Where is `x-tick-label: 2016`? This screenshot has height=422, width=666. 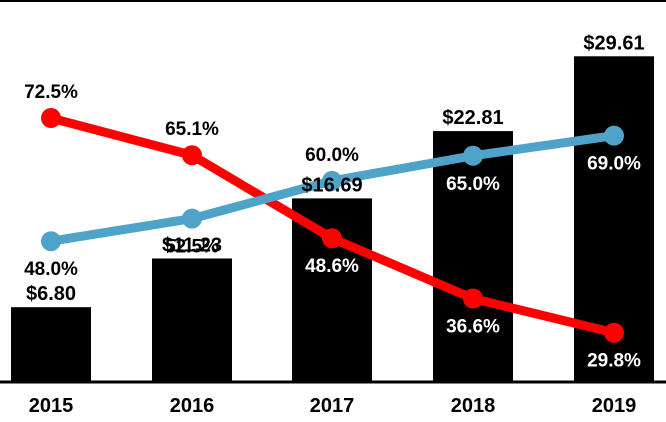
x-tick-label: 2016 is located at coordinates (192, 406).